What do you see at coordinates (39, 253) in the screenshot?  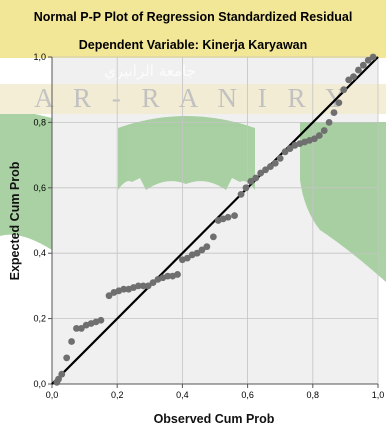 I see `y-tick-label: 0,4` at bounding box center [39, 253].